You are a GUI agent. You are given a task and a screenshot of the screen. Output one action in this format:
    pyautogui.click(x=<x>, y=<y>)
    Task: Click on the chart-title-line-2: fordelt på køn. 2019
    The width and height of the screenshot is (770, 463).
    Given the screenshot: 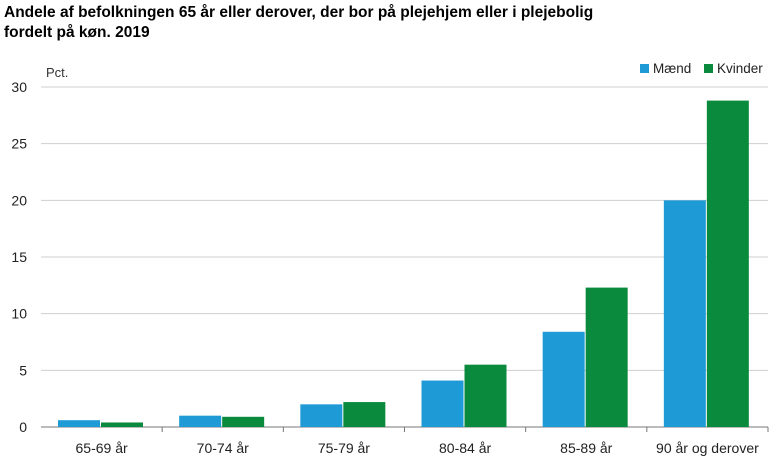 What is the action you would take?
    pyautogui.click(x=77, y=32)
    